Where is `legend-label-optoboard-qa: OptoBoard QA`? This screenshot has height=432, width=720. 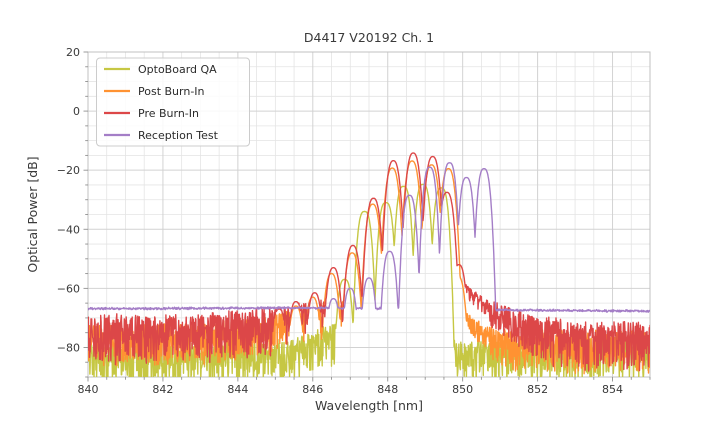
legend-label-optoboard-qa: OptoBoard QA is located at coordinates (177, 69).